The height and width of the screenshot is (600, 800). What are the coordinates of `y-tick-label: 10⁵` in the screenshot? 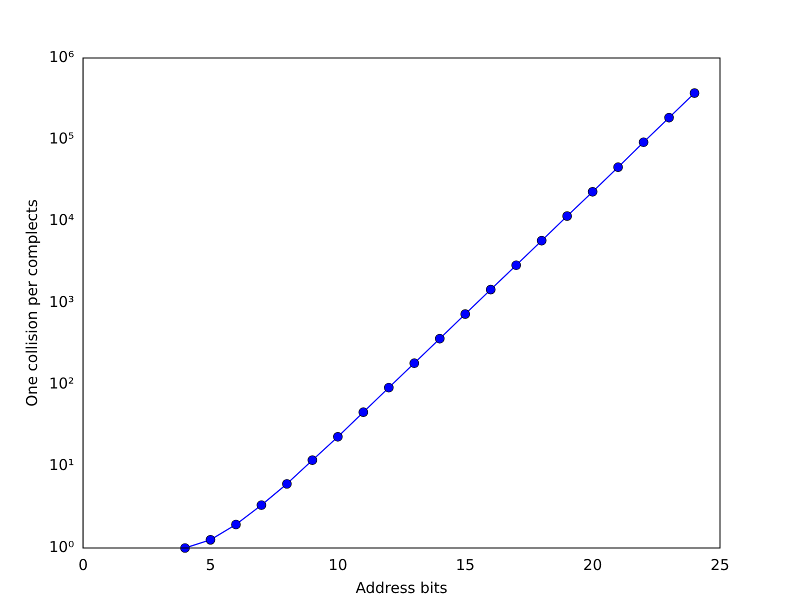 It's located at (61, 139).